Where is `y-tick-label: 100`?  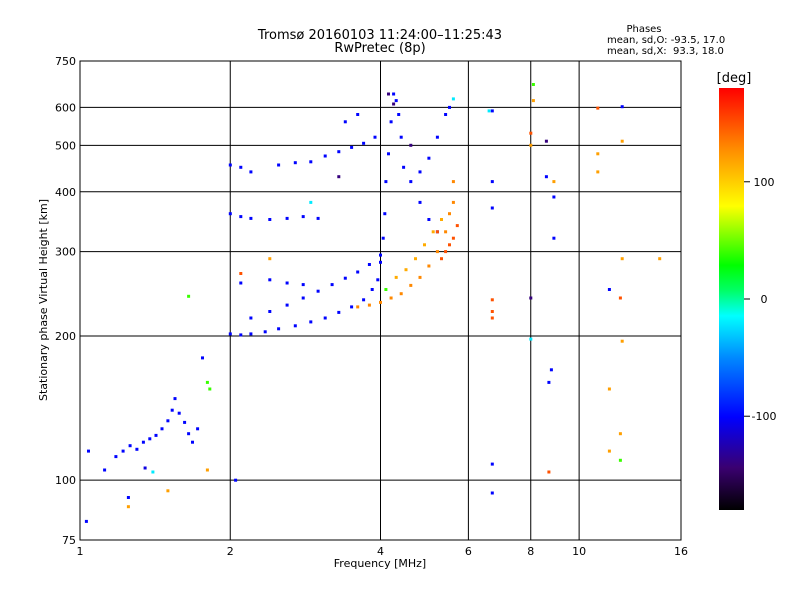
y-tick-label: 100 is located at coordinates (65, 480).